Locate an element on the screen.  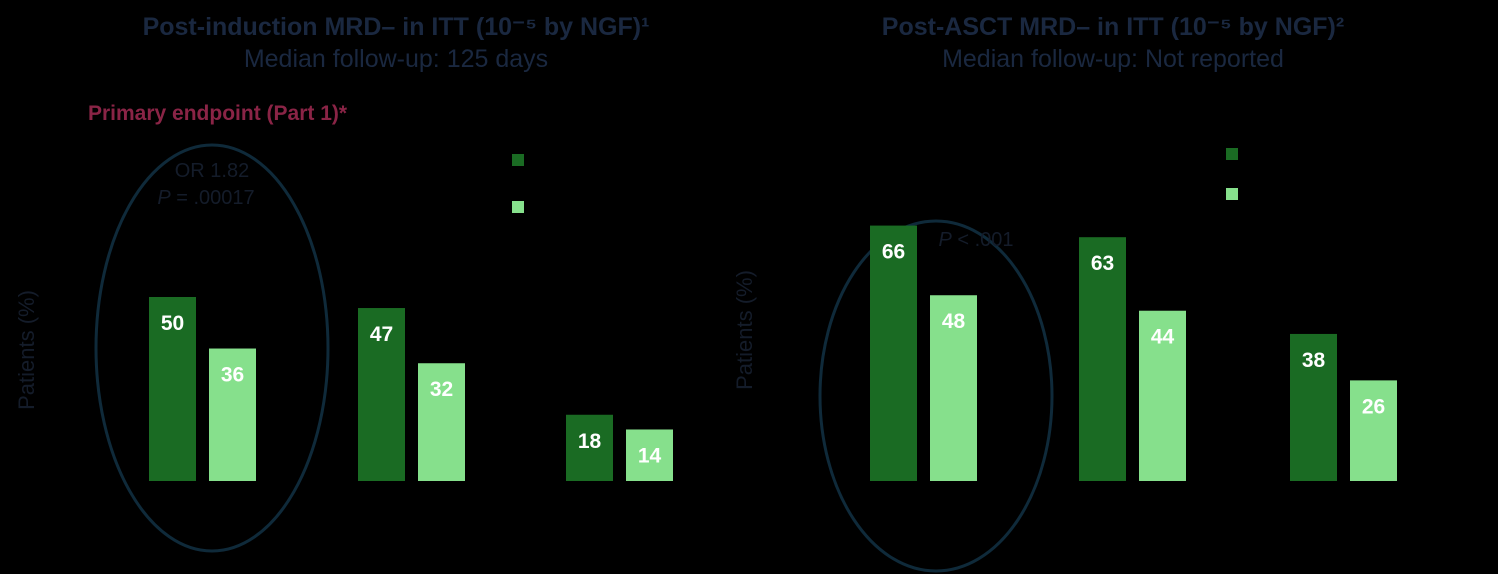
left-bars: 50 47 18 36 32 14 is located at coordinates (411, 389).